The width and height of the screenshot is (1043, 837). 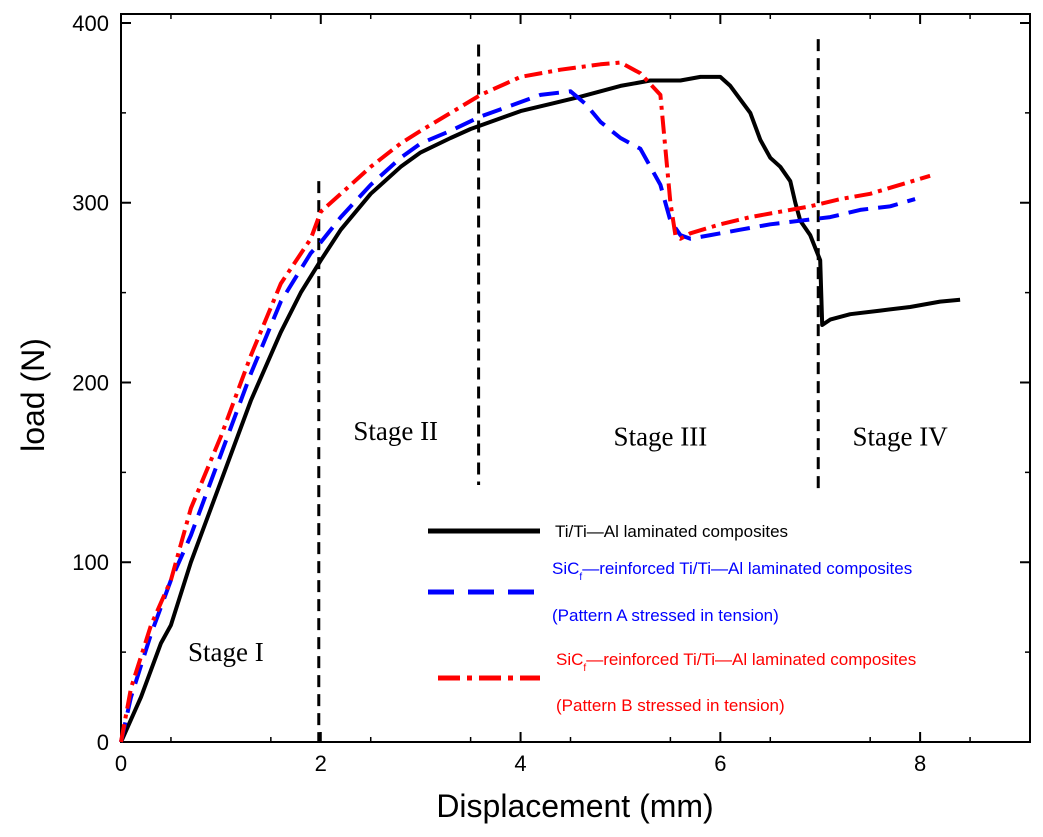 What do you see at coordinates (720, 763) in the screenshot?
I see `x-tick-label: 6` at bounding box center [720, 763].